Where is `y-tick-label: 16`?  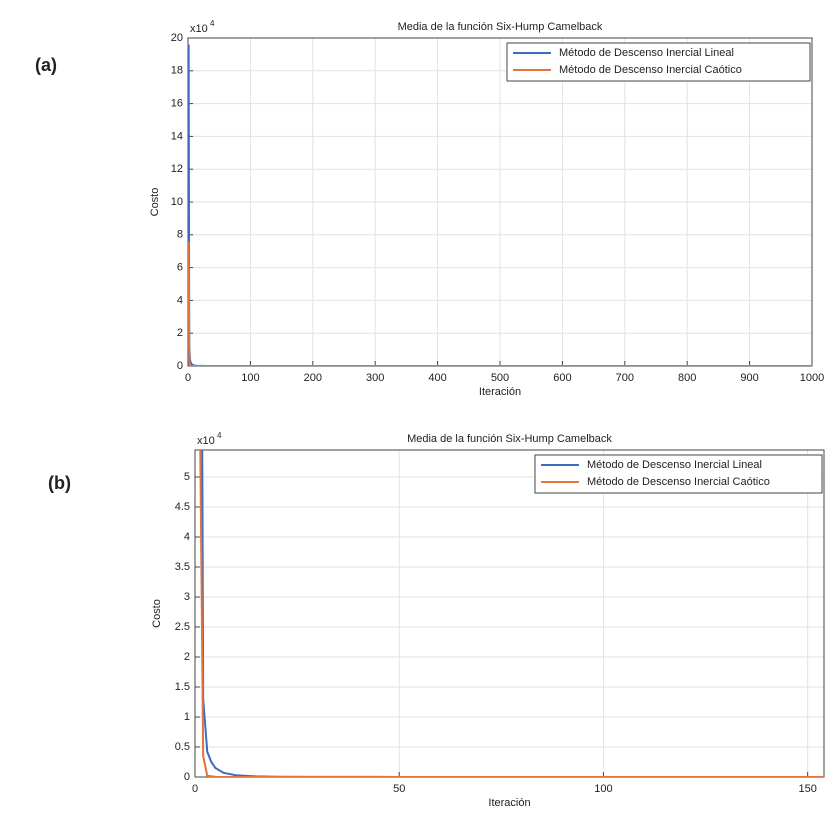 y-tick-label: 16 is located at coordinates (177, 104).